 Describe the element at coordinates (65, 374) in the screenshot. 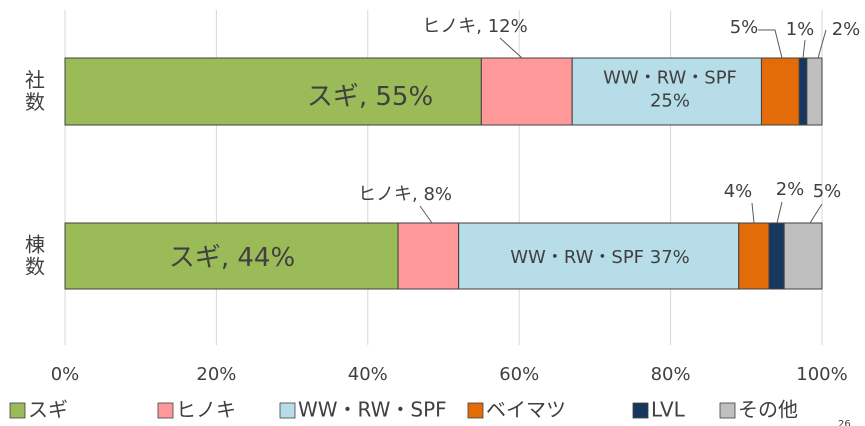

I see `x-tick-label: 0%` at that location.